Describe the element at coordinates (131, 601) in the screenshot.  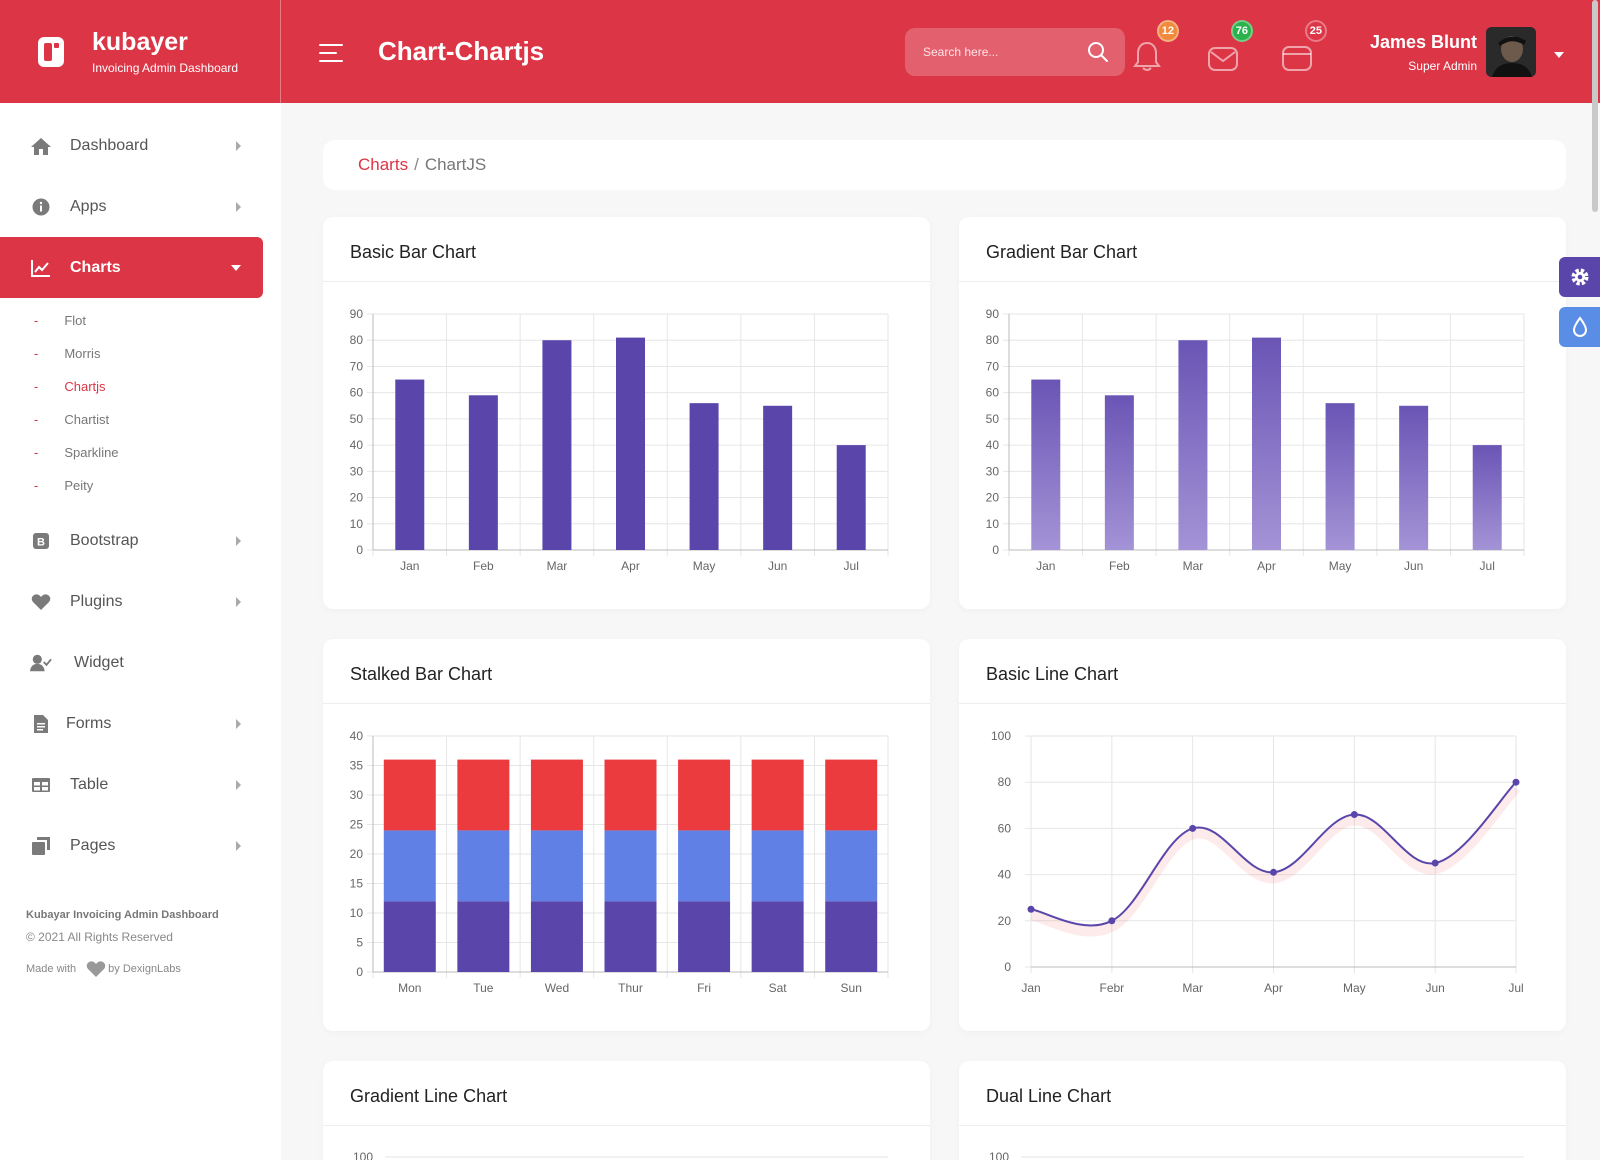
I see `sidebar-item-plugins: Plugins` at that location.